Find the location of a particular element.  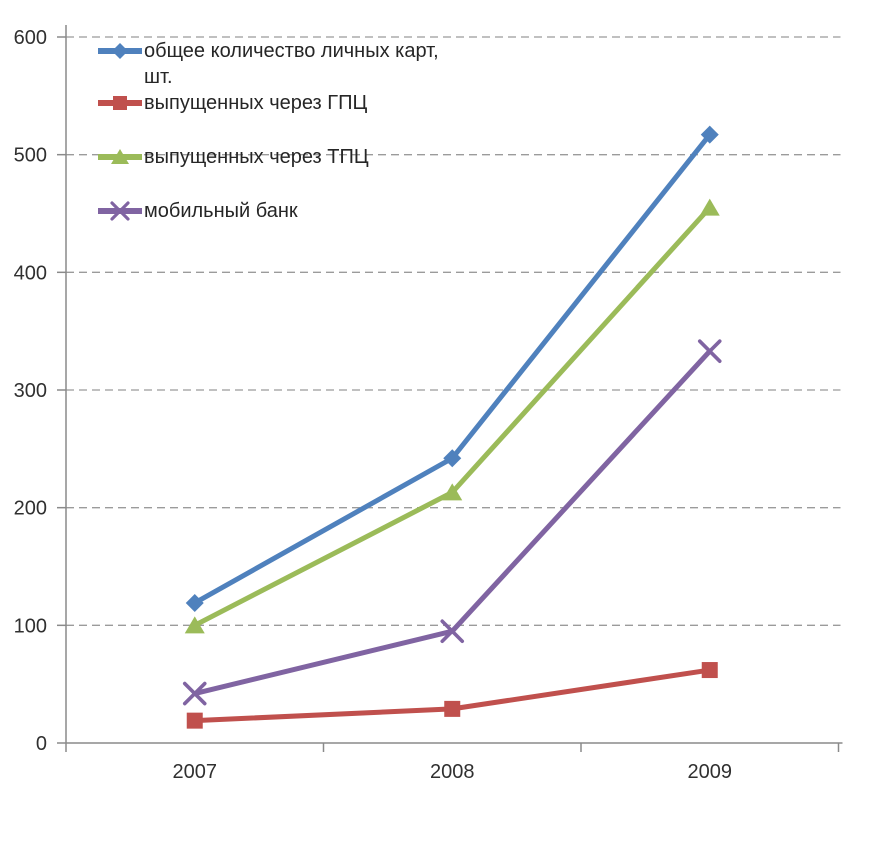

x-tick-labels: 2007 2008 2009 is located at coordinates (453, 772).